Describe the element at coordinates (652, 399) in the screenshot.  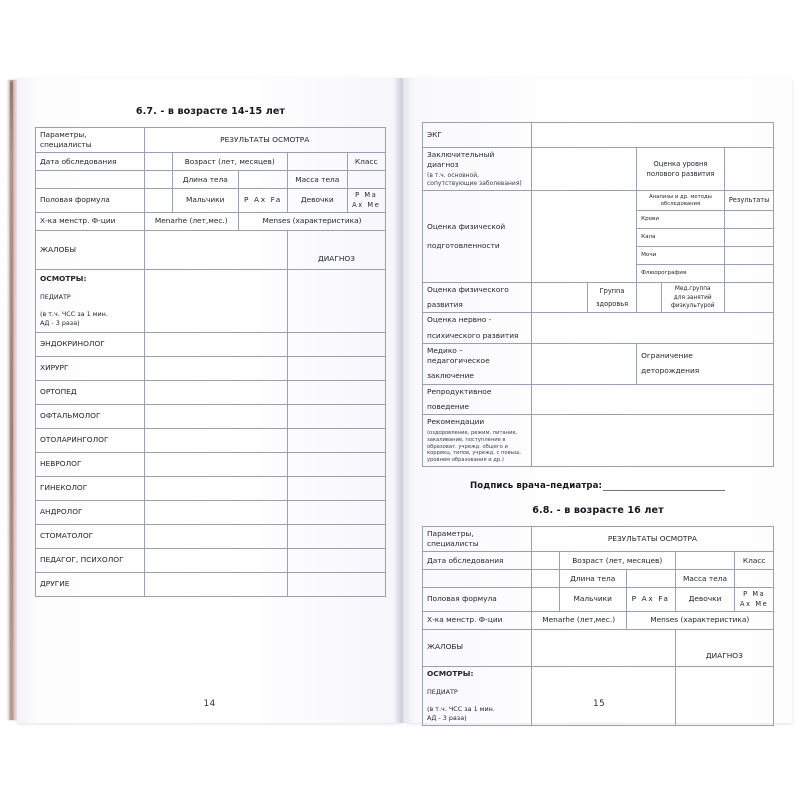
I see `reproductive-value-cell` at that location.